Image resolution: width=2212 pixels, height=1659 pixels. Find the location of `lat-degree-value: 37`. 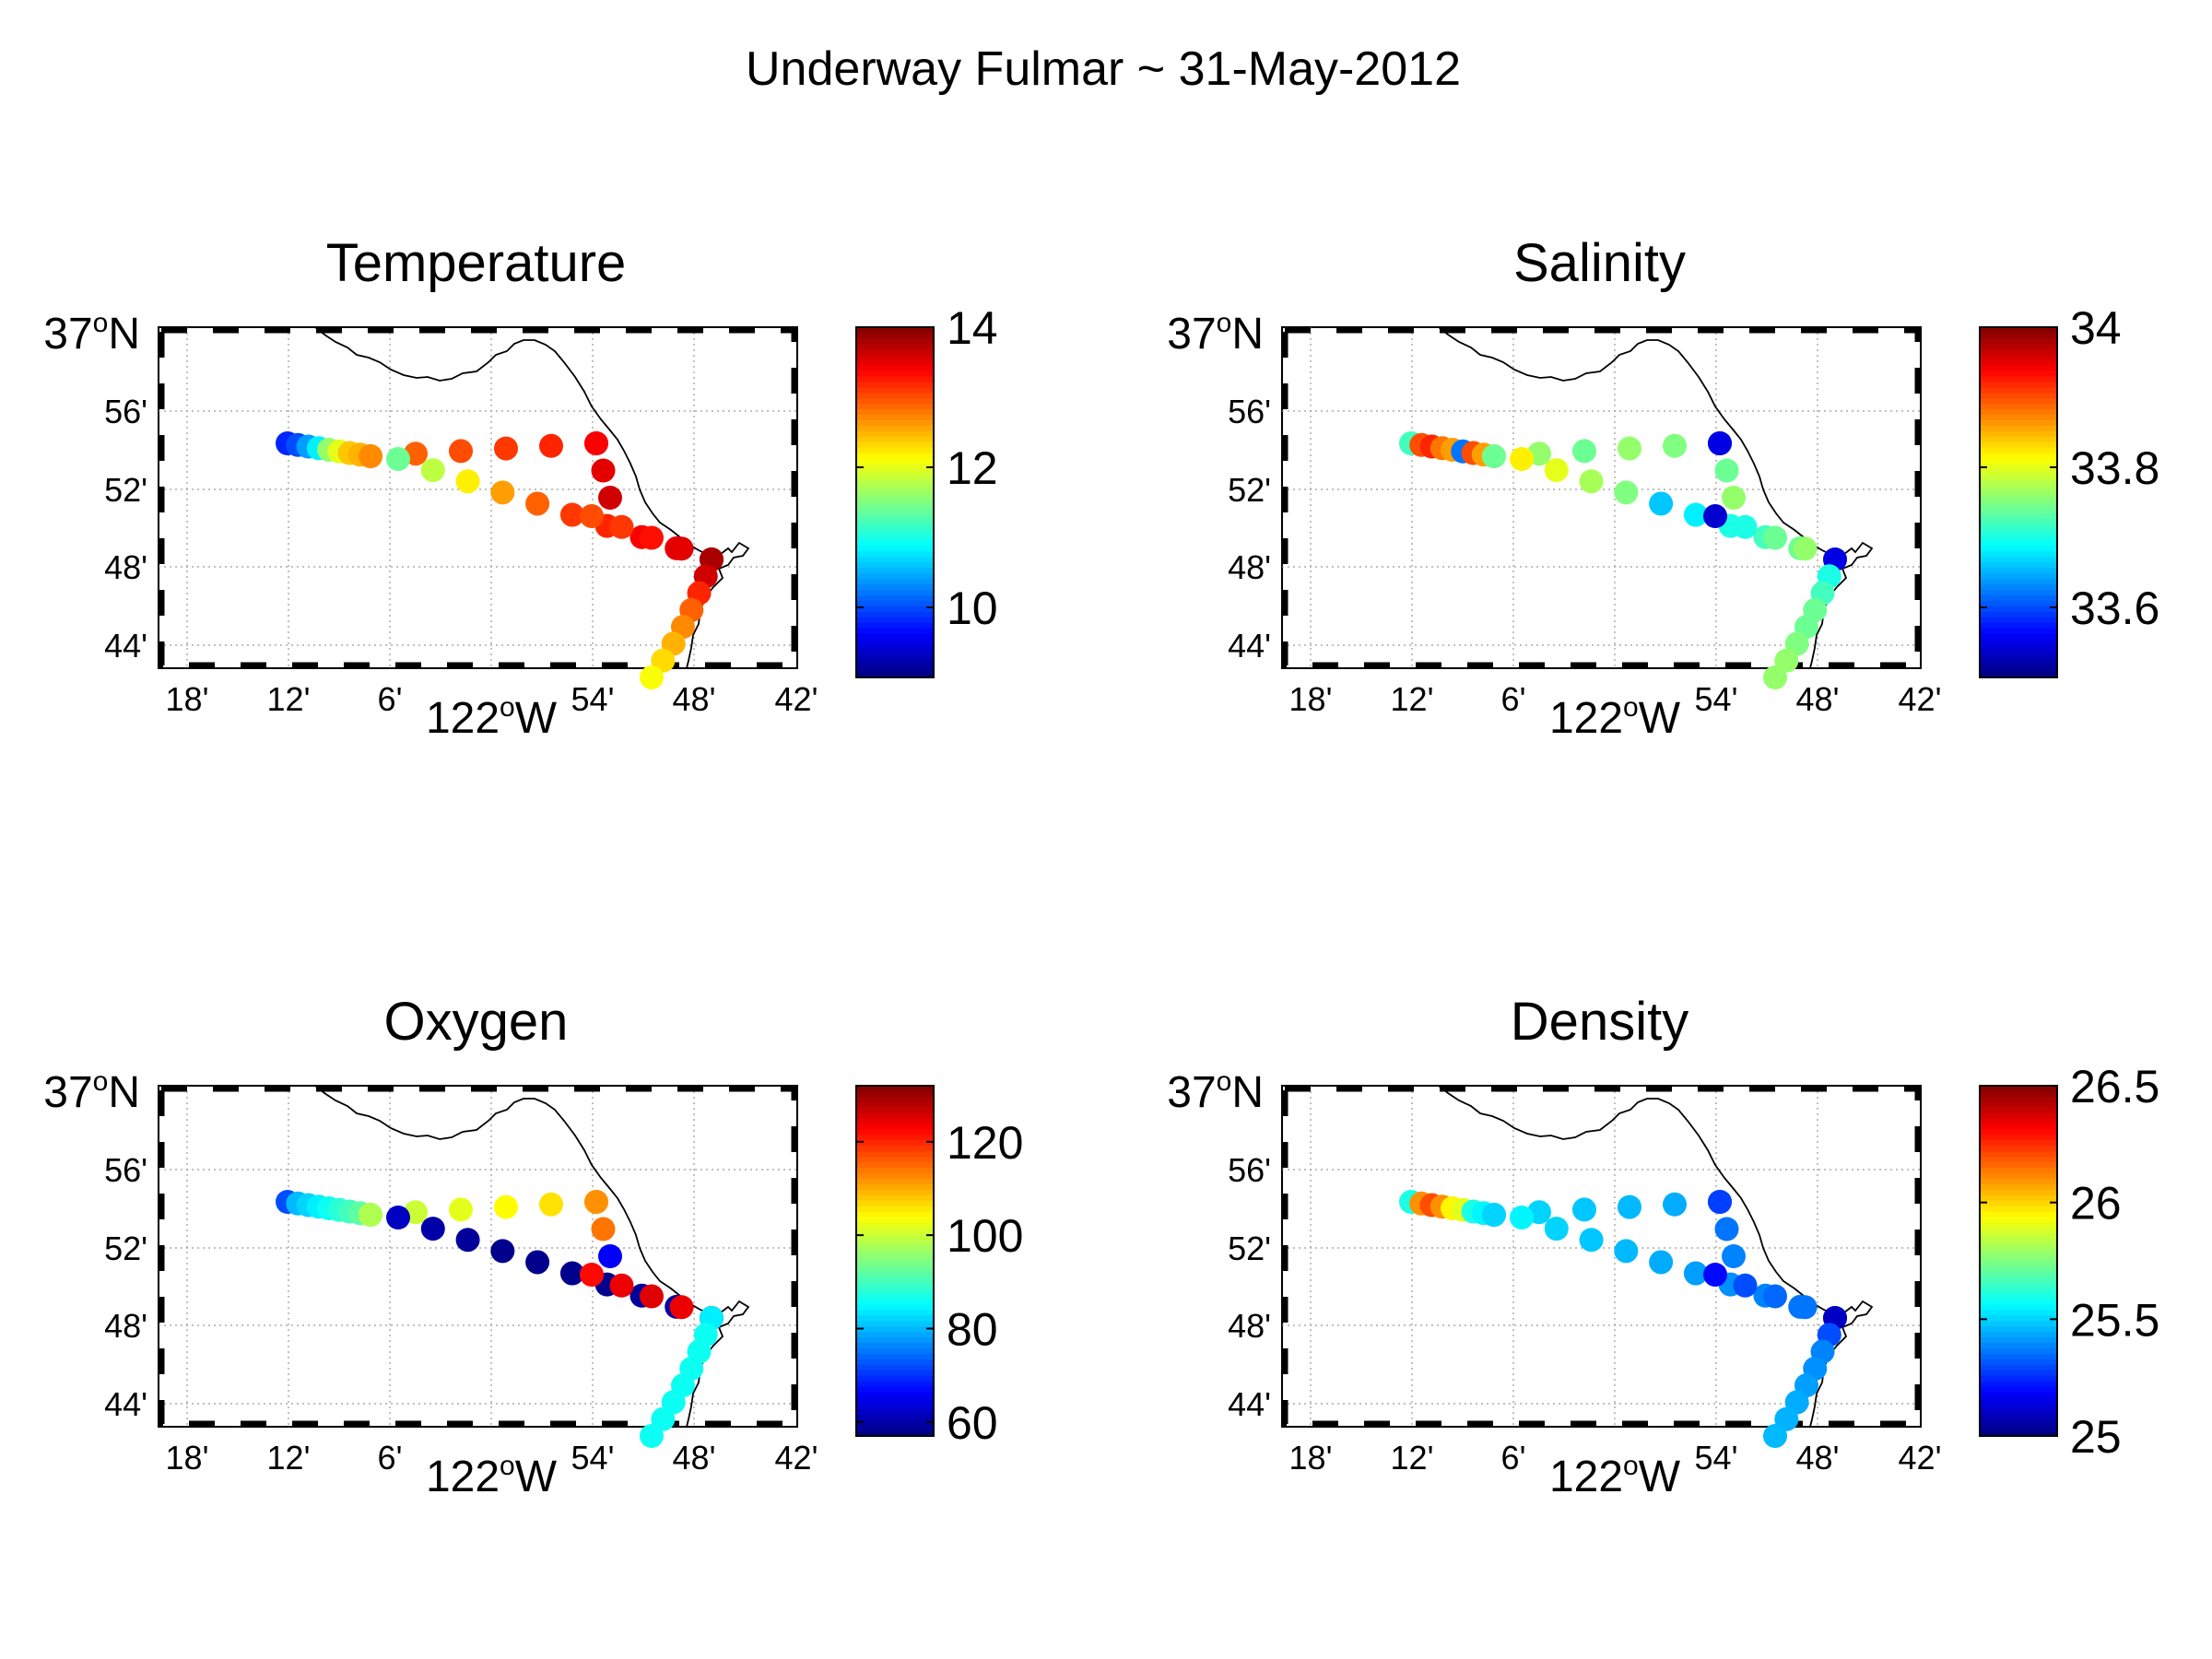

lat-degree-value: 37 is located at coordinates (67, 334).